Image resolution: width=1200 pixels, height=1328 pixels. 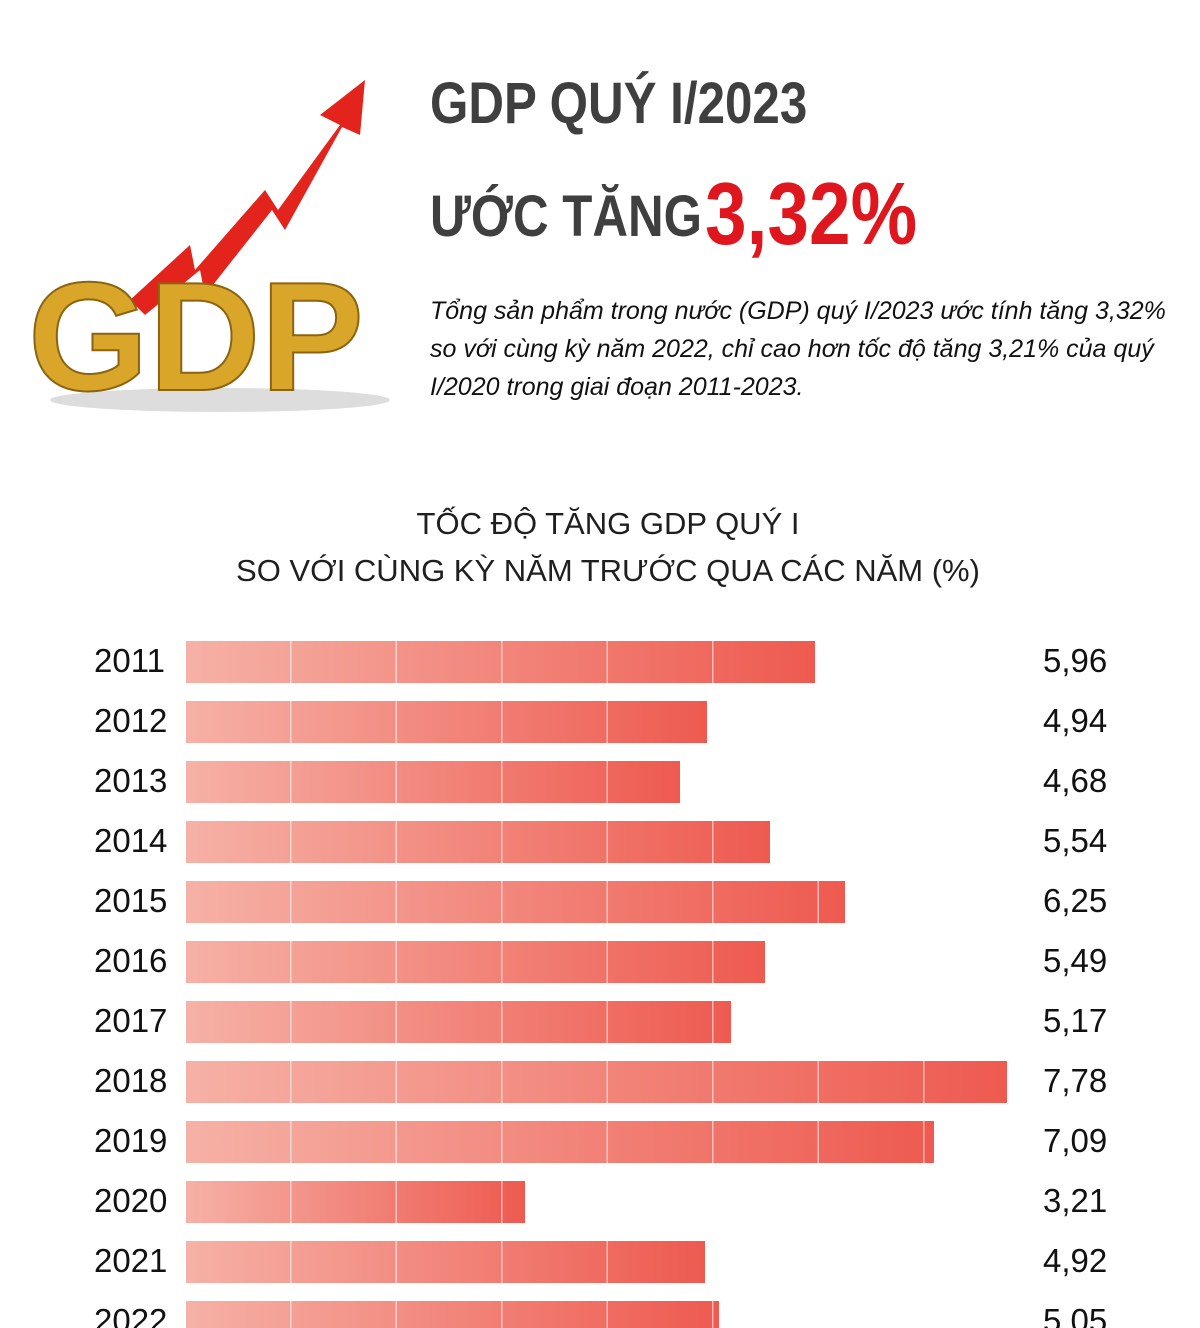 What do you see at coordinates (220, 400) in the screenshot?
I see `shadow` at bounding box center [220, 400].